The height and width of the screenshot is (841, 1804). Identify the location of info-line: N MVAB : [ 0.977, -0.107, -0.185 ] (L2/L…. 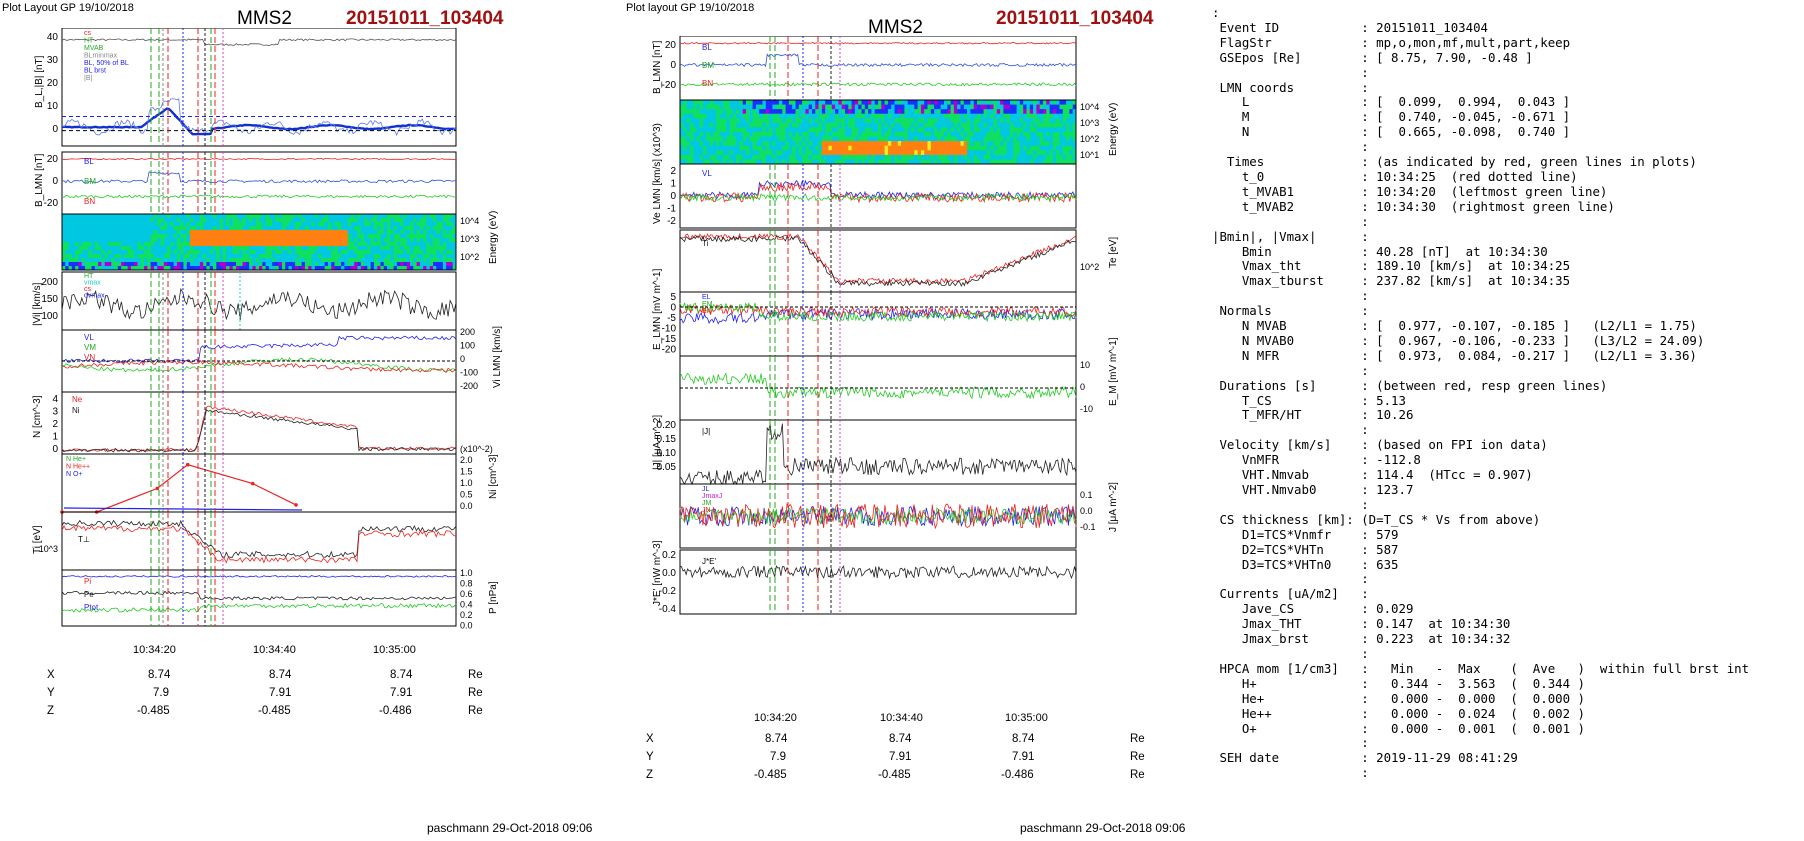
(1454, 326).